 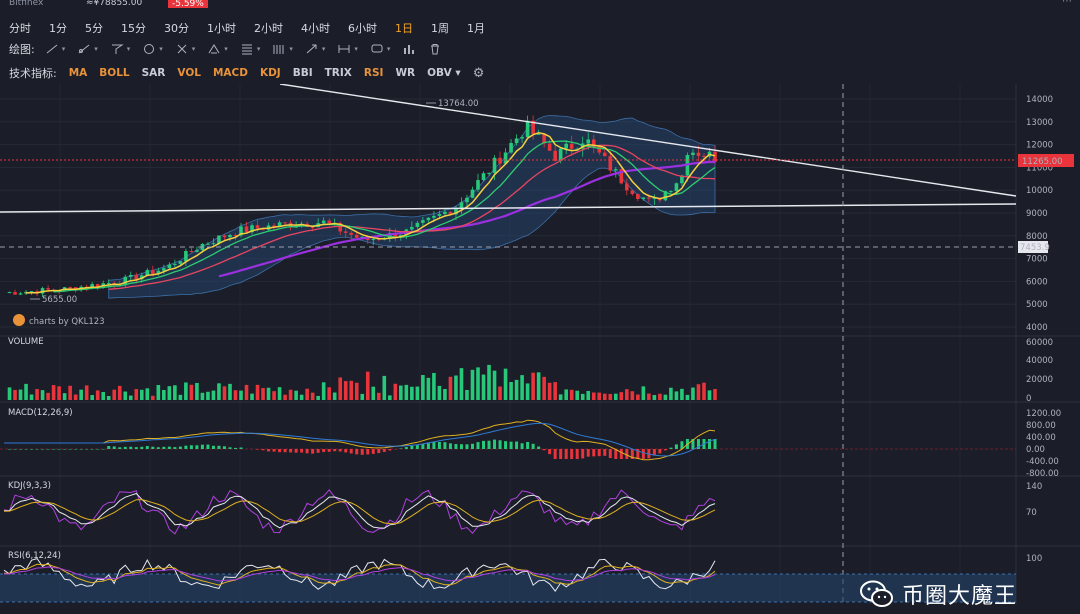 I want to click on interval-5: 1小时, so click(x=221, y=28).